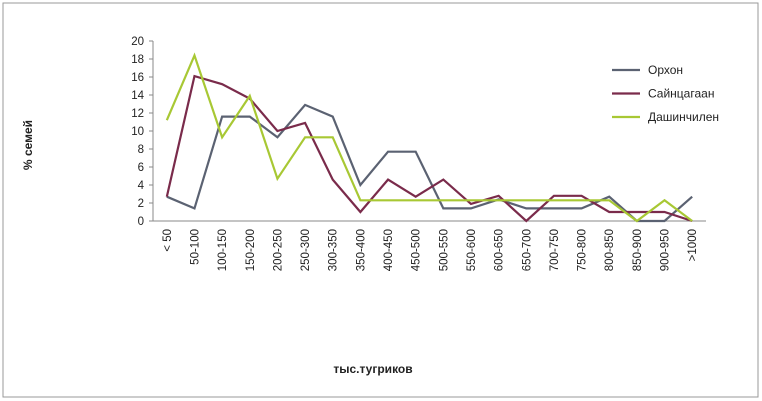 The width and height of the screenshot is (762, 401). Describe the element at coordinates (137, 114) in the screenshot. I see `y-tick-label: 12` at that location.